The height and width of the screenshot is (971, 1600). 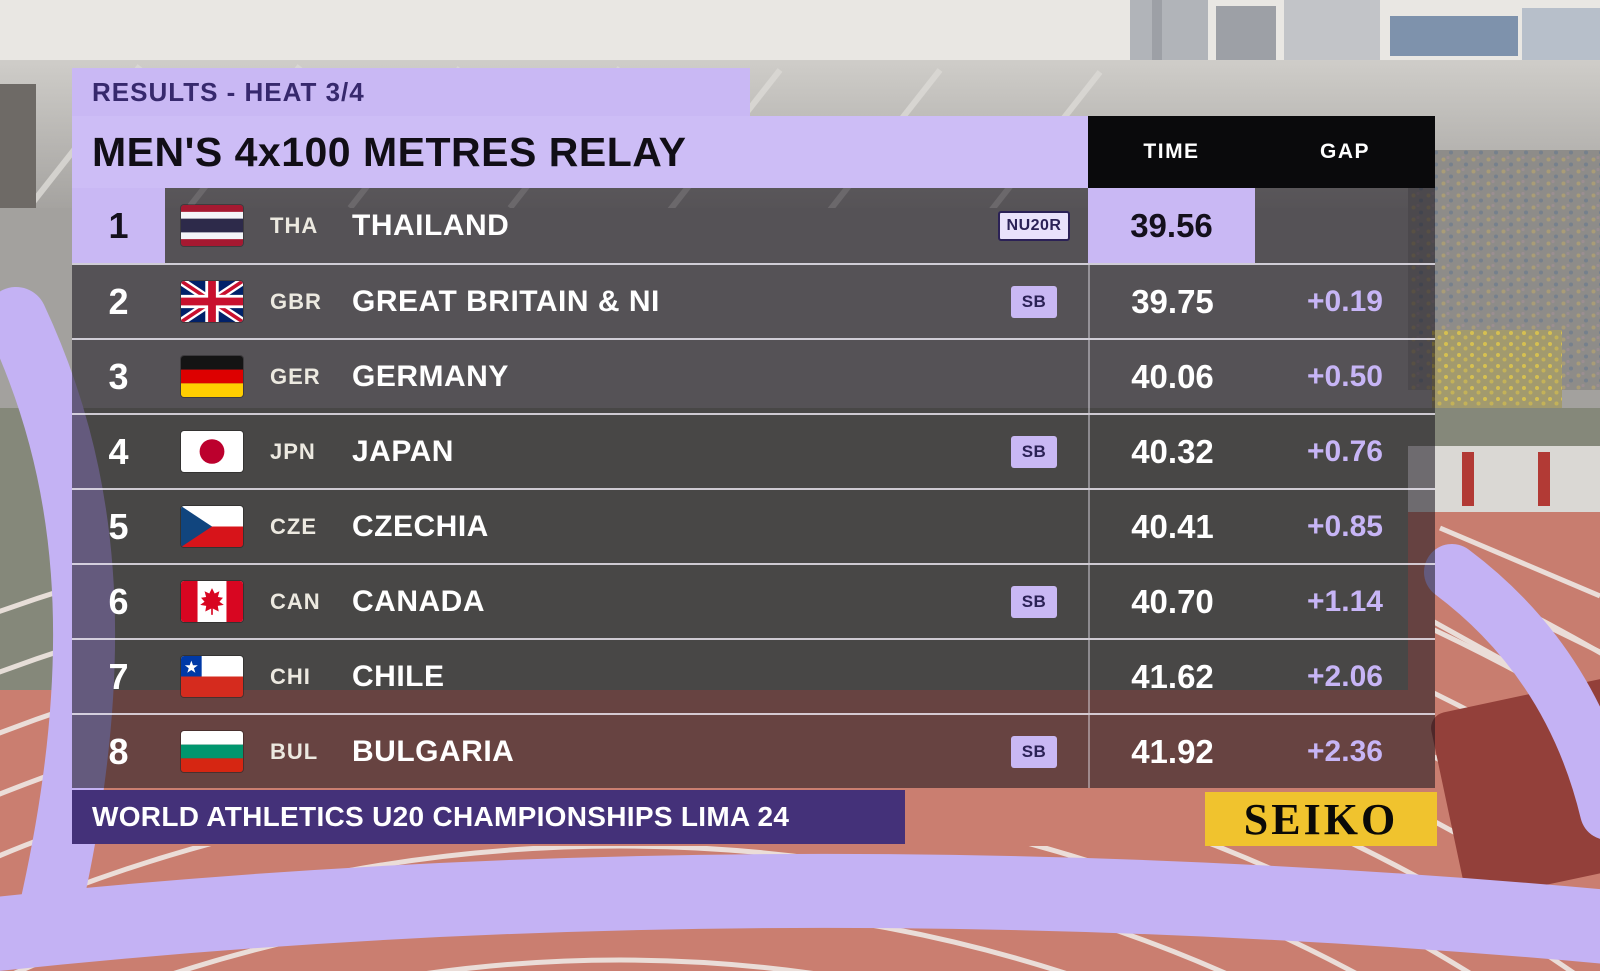 I want to click on rank-number: 8, so click(x=118, y=751).